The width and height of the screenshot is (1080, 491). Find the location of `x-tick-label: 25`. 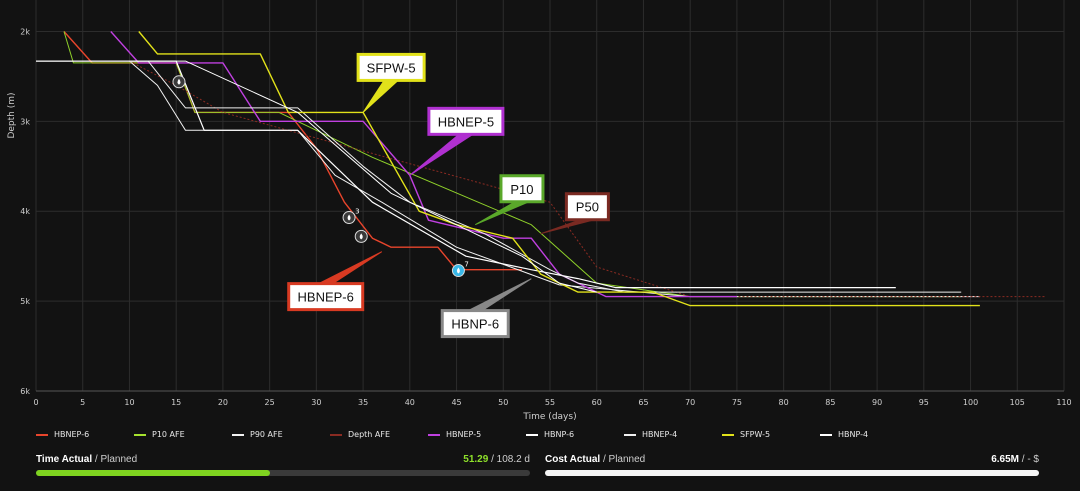

x-tick-label: 25 is located at coordinates (270, 402).